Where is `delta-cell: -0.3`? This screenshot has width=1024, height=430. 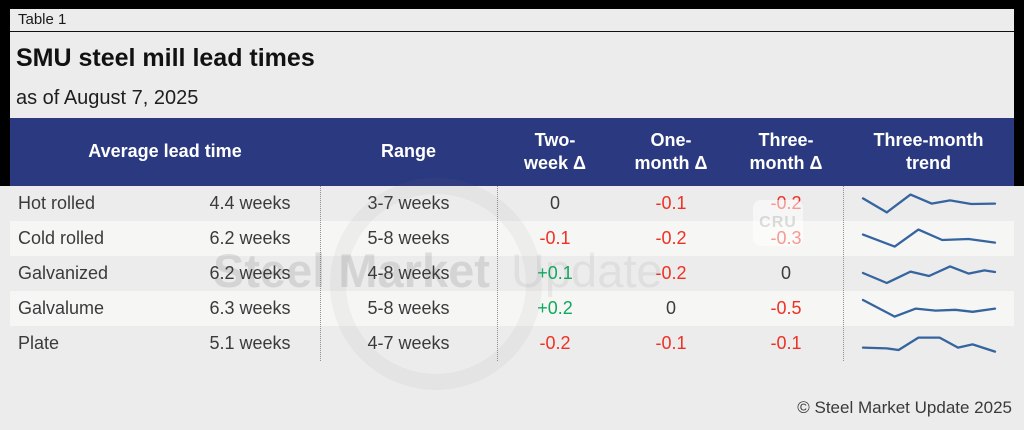
delta-cell: -0.3 is located at coordinates (786, 238).